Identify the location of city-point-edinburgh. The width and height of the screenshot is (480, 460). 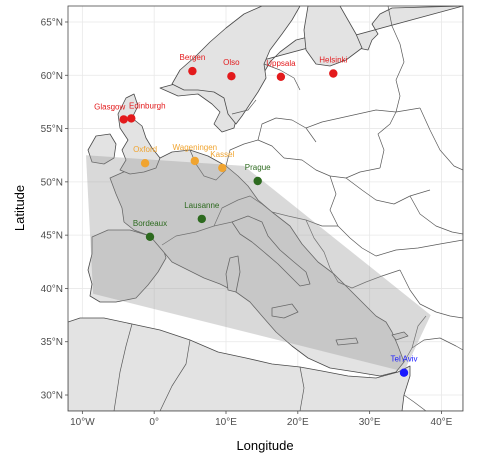
(131, 118).